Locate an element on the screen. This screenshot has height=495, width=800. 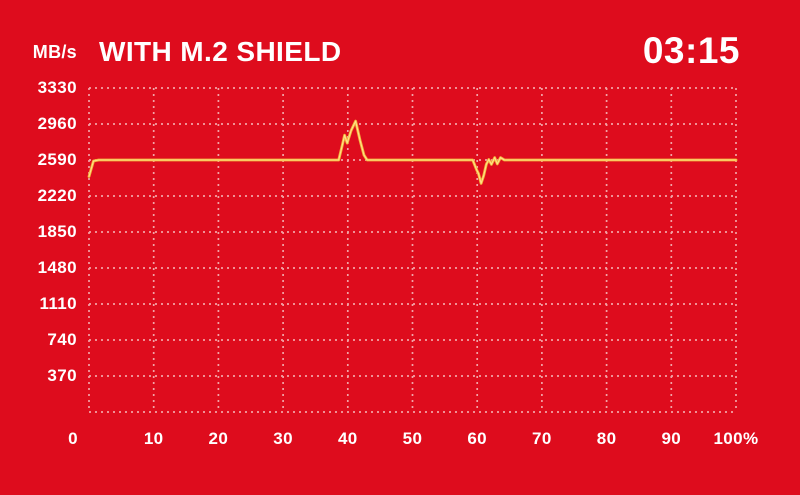
x-tick-label: 0 is located at coordinates (73, 438).